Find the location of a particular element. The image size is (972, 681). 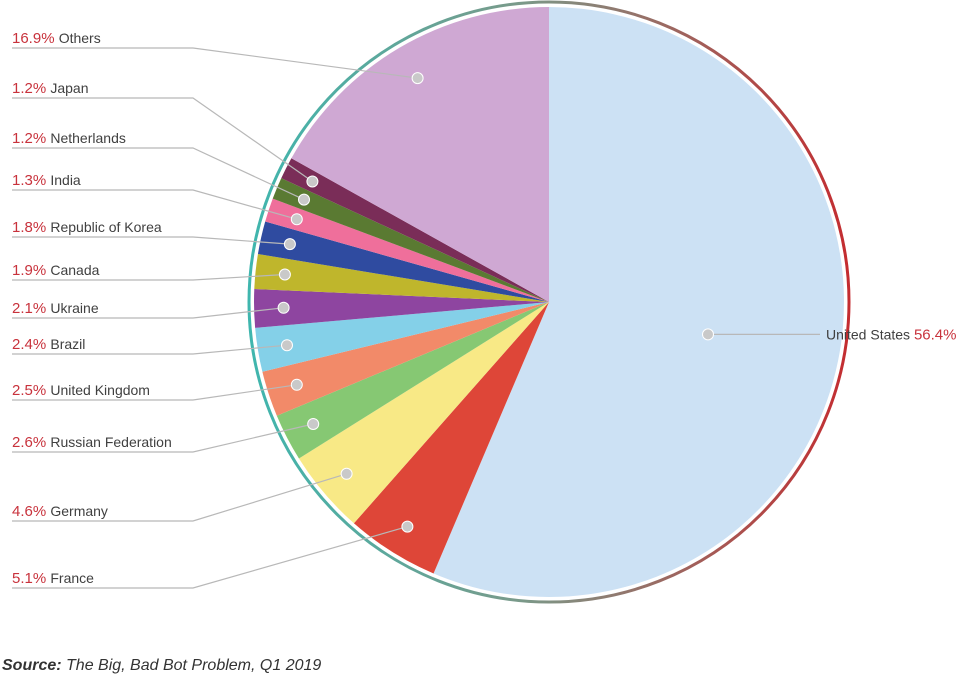

data-label: 5.1% France is located at coordinates (53, 578).